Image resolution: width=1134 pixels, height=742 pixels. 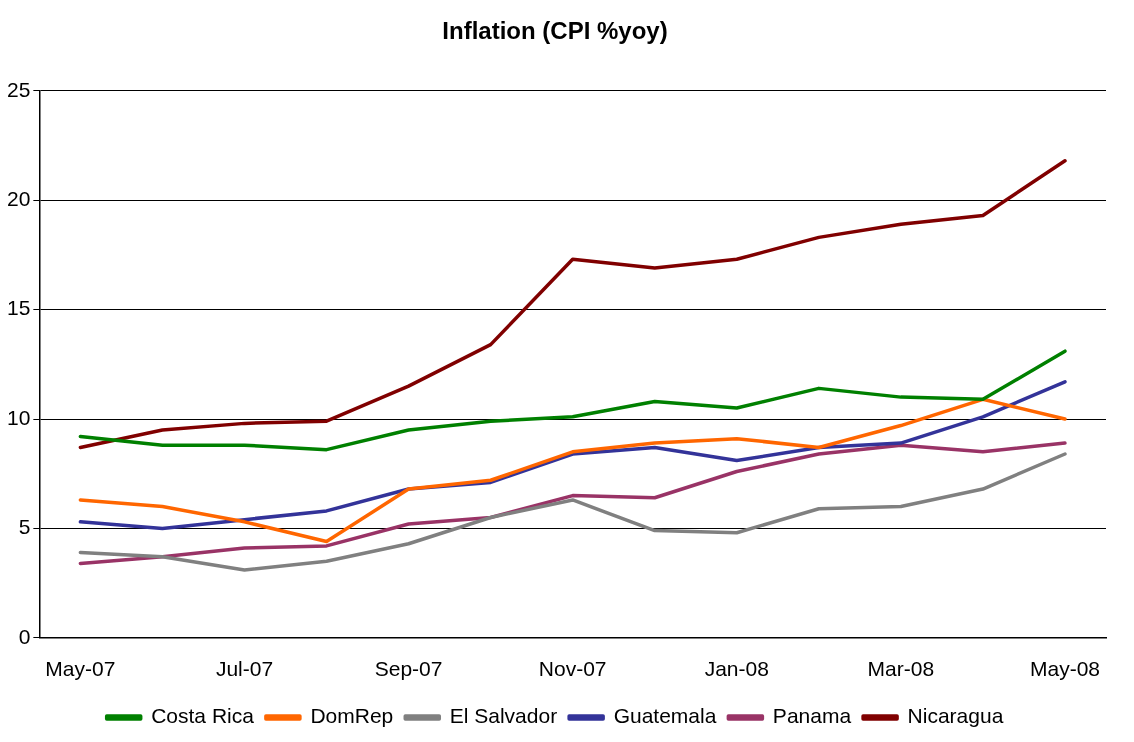 I want to click on chart-title: Inflation (CPI %yoy), so click(x=555, y=31).